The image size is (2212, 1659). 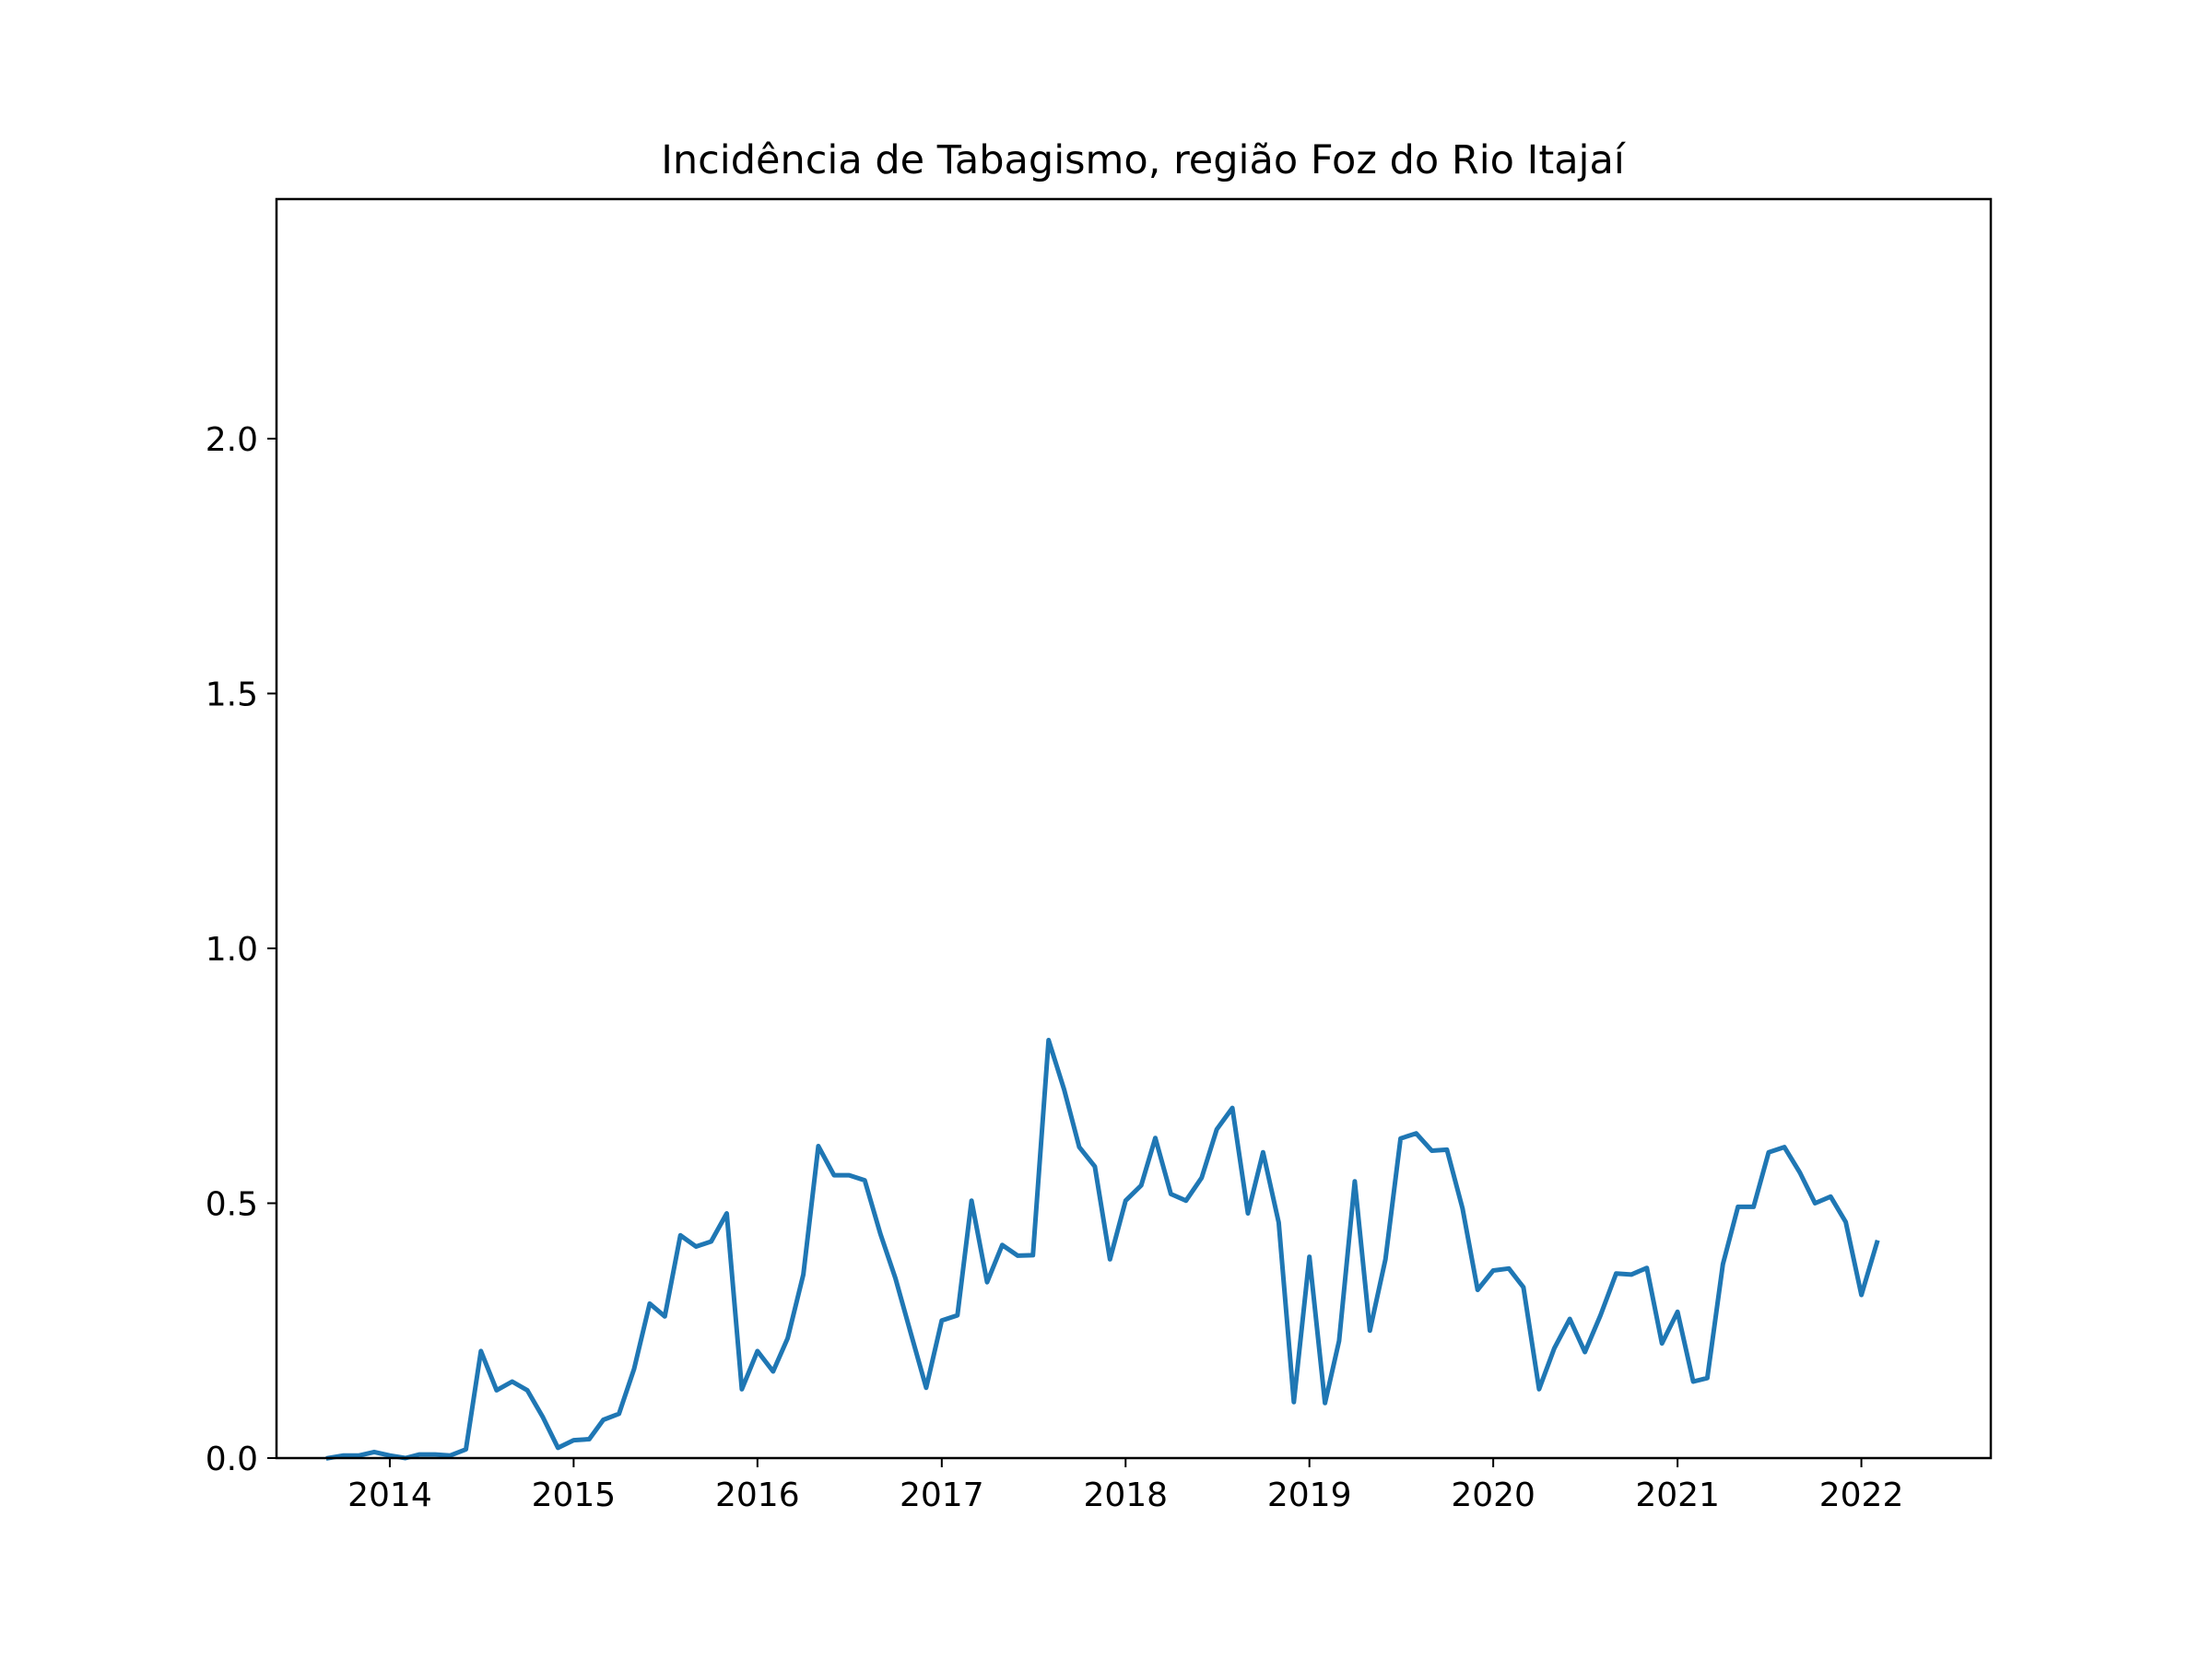 I want to click on x-tick-label: 2016, so click(x=757, y=1495).